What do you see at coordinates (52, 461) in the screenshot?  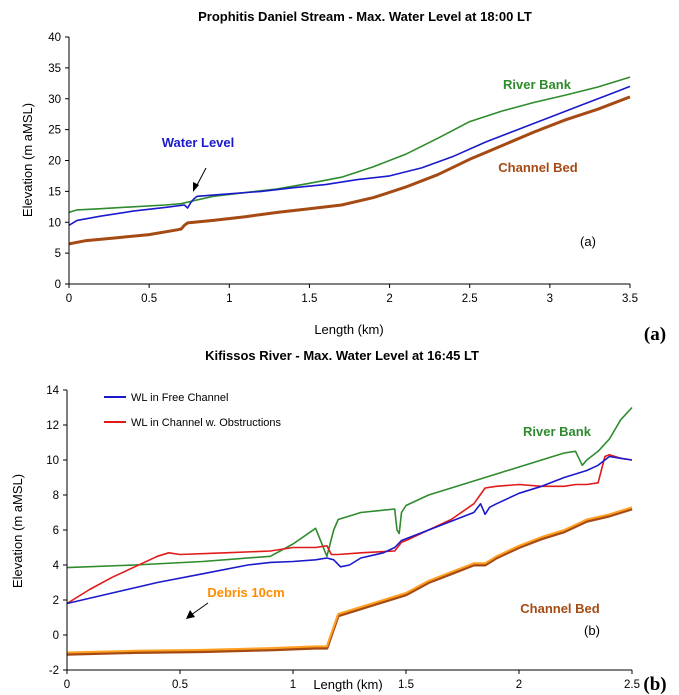 I see `chart-b-y-tick-label: 10` at bounding box center [52, 461].